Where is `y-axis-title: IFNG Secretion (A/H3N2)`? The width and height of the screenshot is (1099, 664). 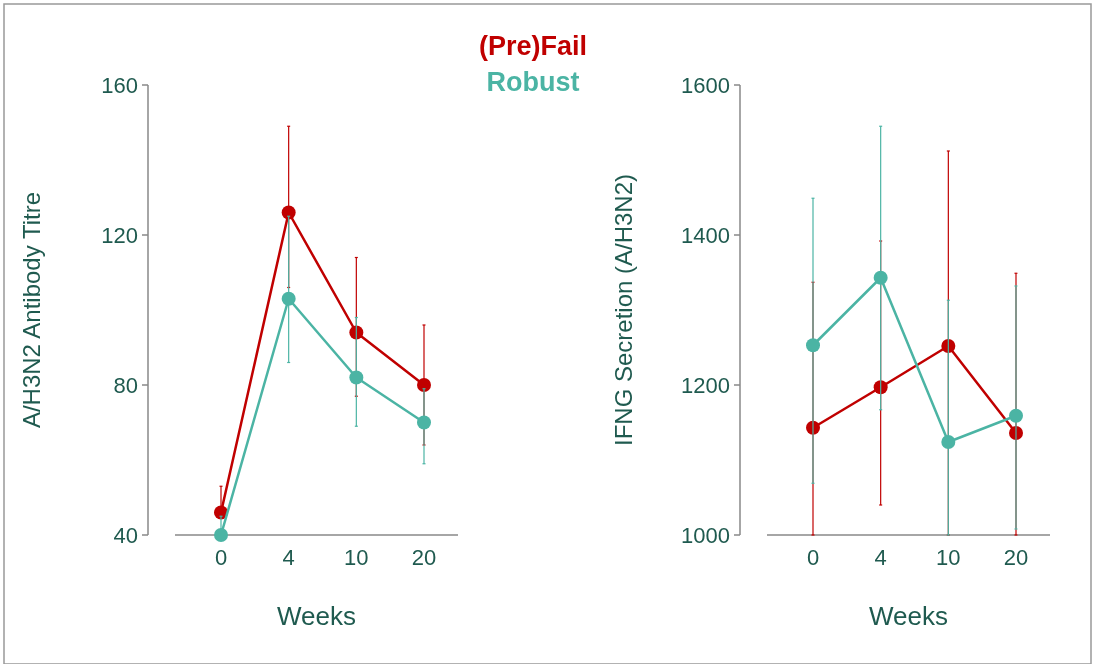 y-axis-title: IFNG Secretion (A/H3N2) is located at coordinates (623, 310).